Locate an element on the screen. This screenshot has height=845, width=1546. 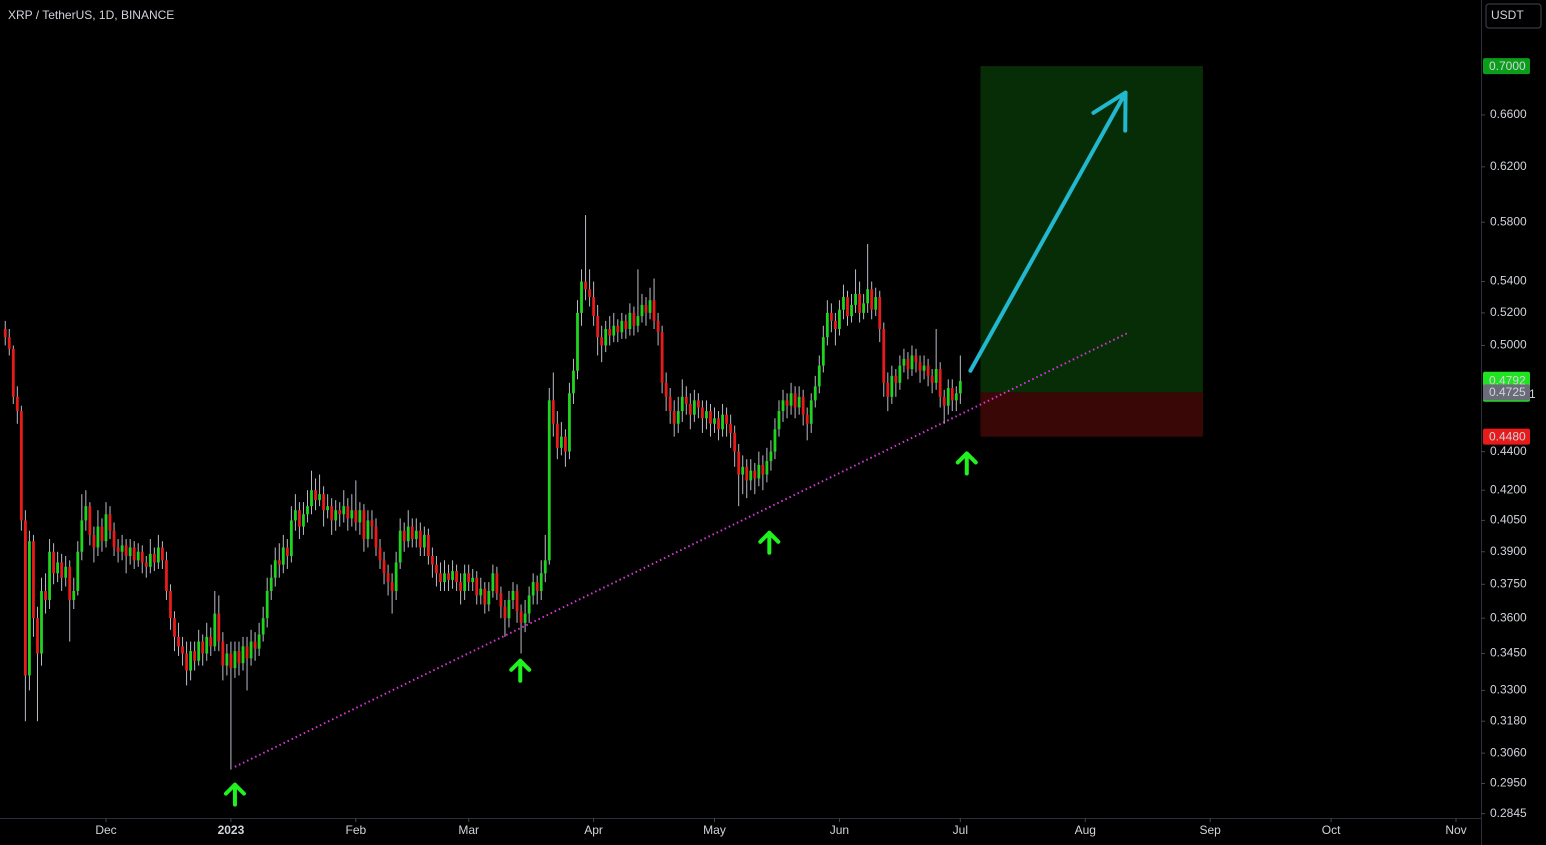
y-tick-label: 0.4050 is located at coordinates (1508, 520).